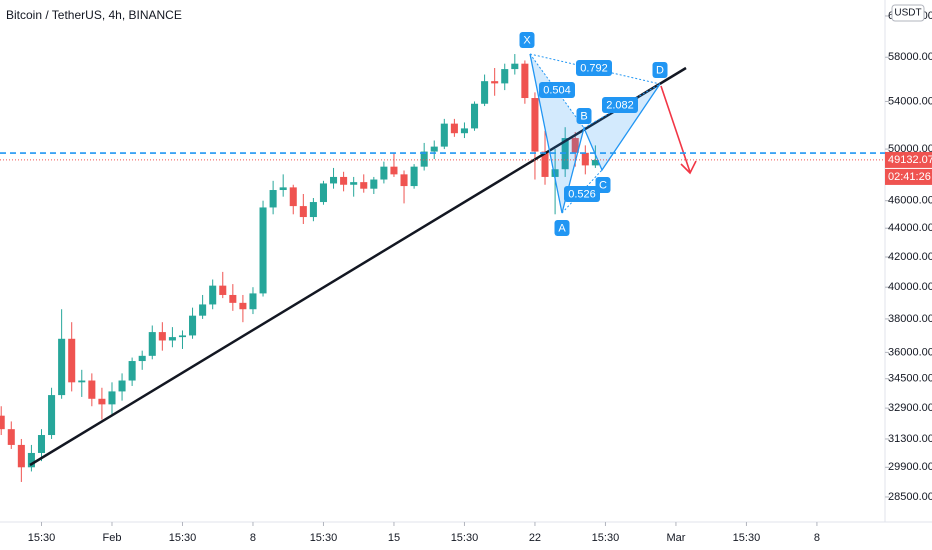  What do you see at coordinates (910, 379) in the screenshot?
I see `y-tick-label: 34500.00` at bounding box center [910, 379].